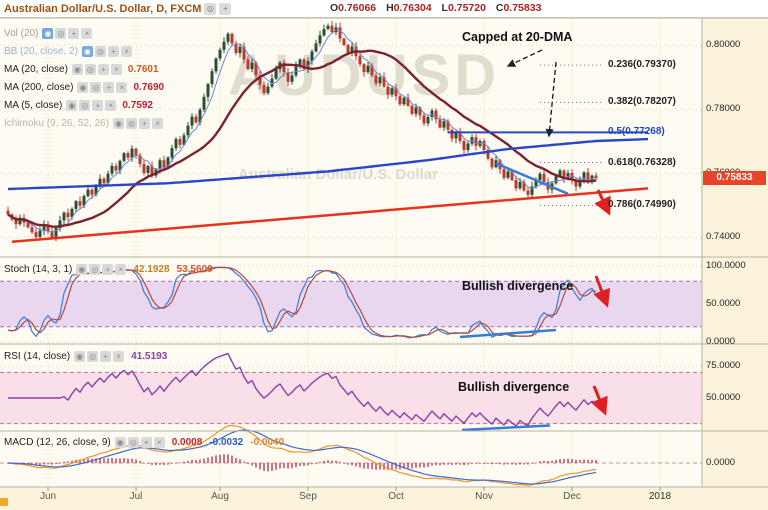  What do you see at coordinates (723, 397) in the screenshot?
I see `rsi-axis-label: 50.0000` at bounding box center [723, 397].